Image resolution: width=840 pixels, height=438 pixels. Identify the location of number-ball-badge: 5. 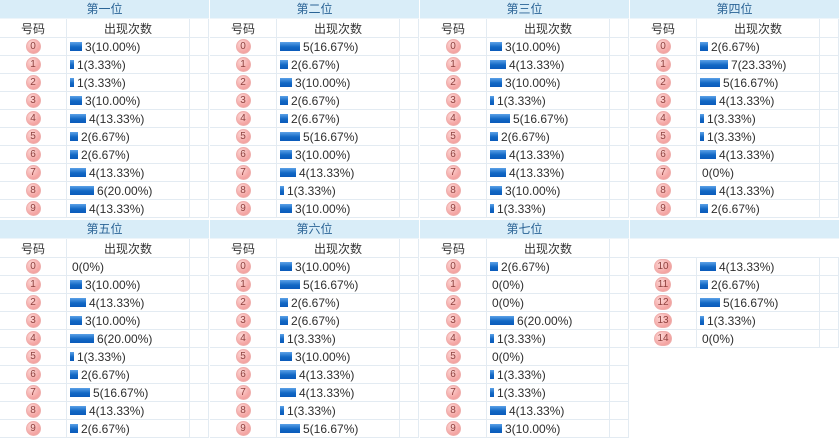
(663, 136).